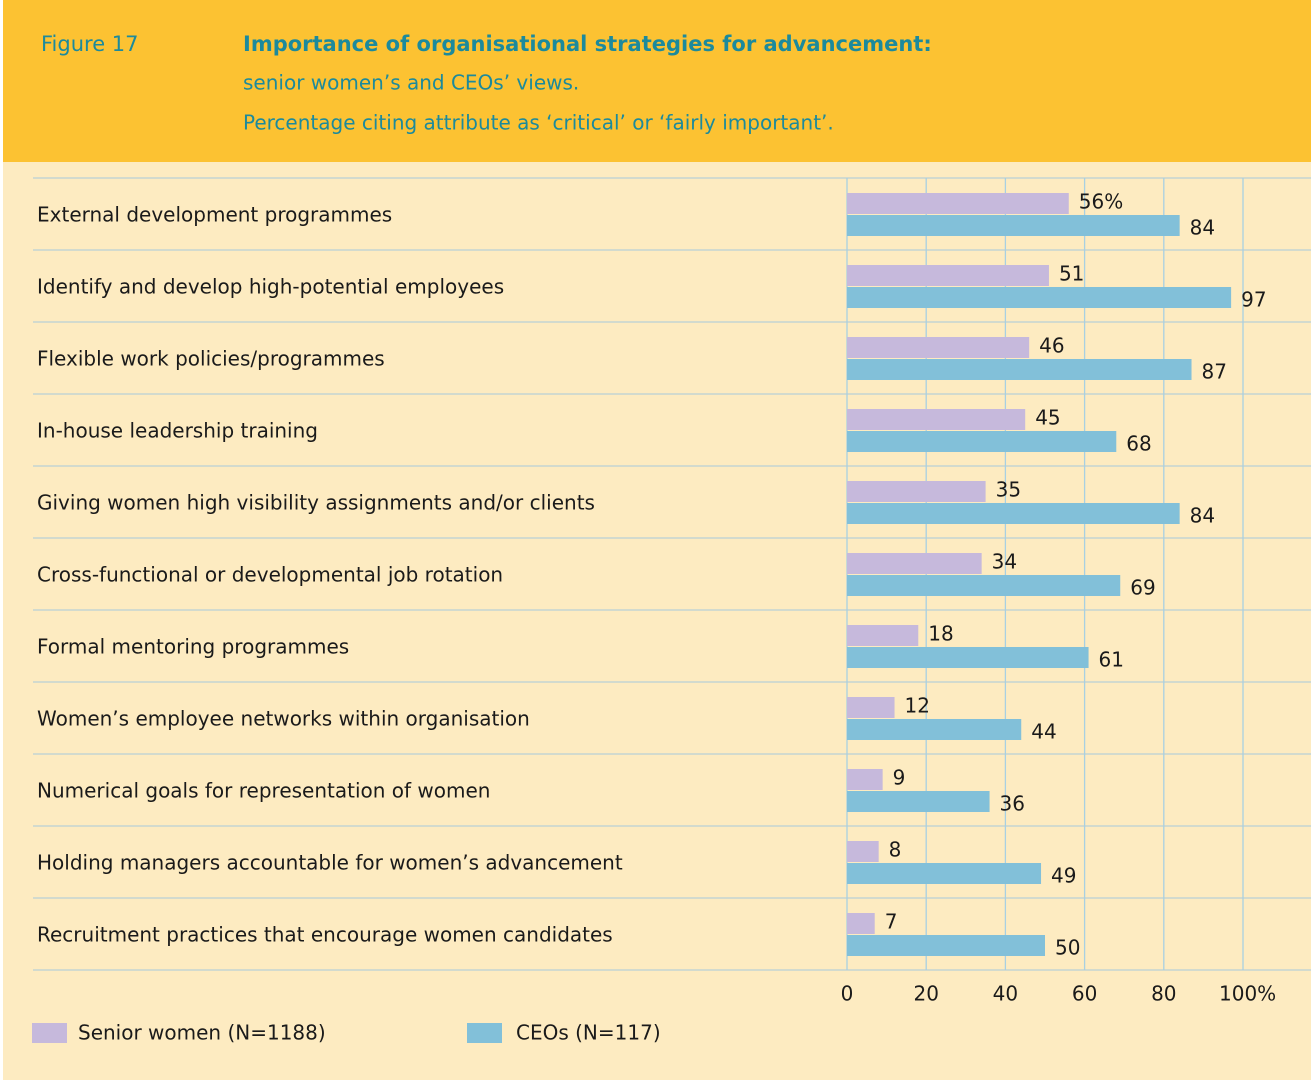  I want to click on data-label: 8, so click(895, 850).